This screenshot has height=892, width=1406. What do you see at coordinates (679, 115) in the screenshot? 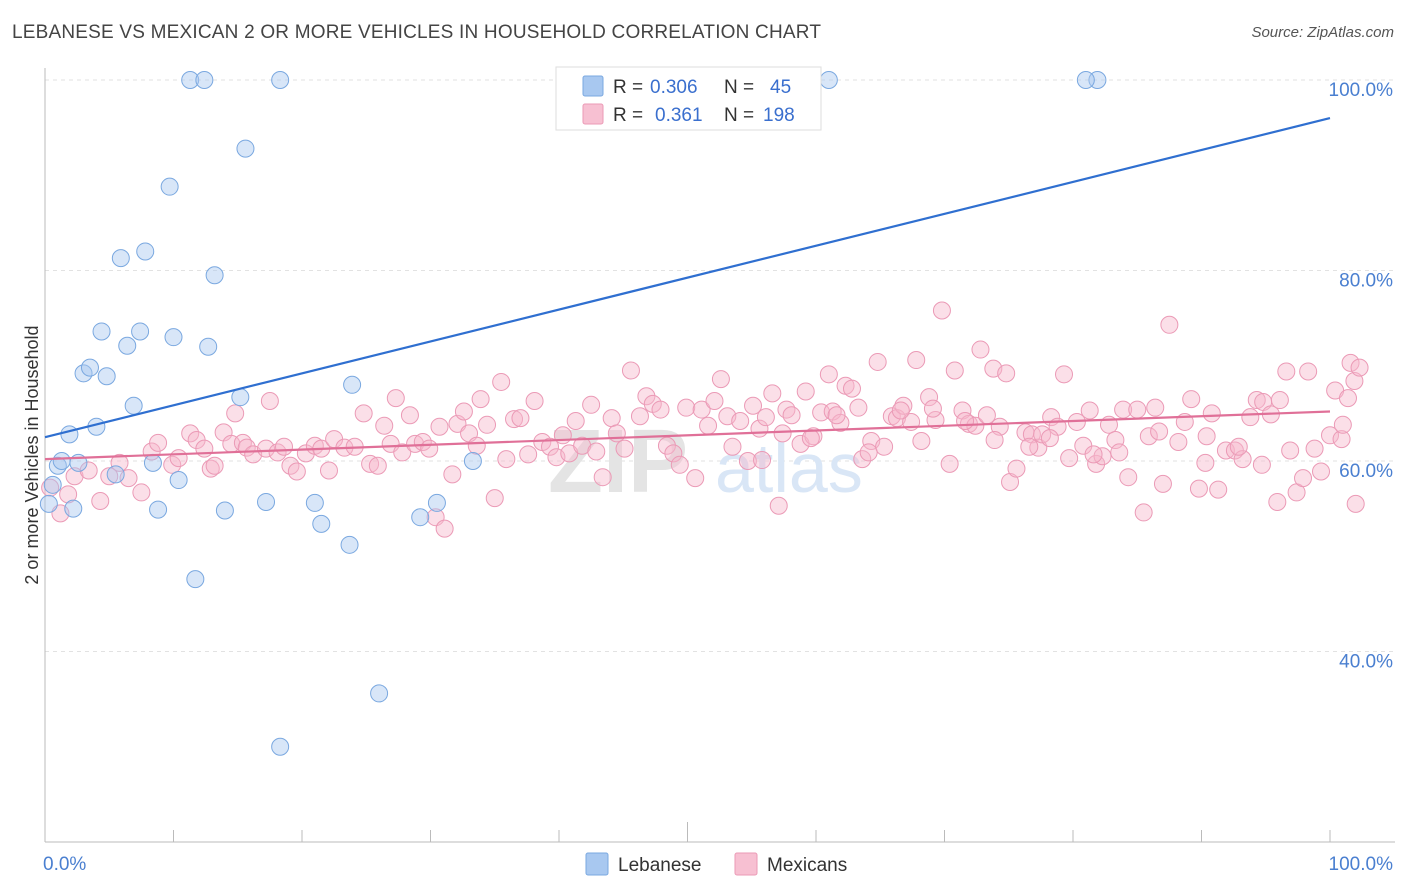
I see `legend-r-mexicans: 0.361` at bounding box center [679, 115].